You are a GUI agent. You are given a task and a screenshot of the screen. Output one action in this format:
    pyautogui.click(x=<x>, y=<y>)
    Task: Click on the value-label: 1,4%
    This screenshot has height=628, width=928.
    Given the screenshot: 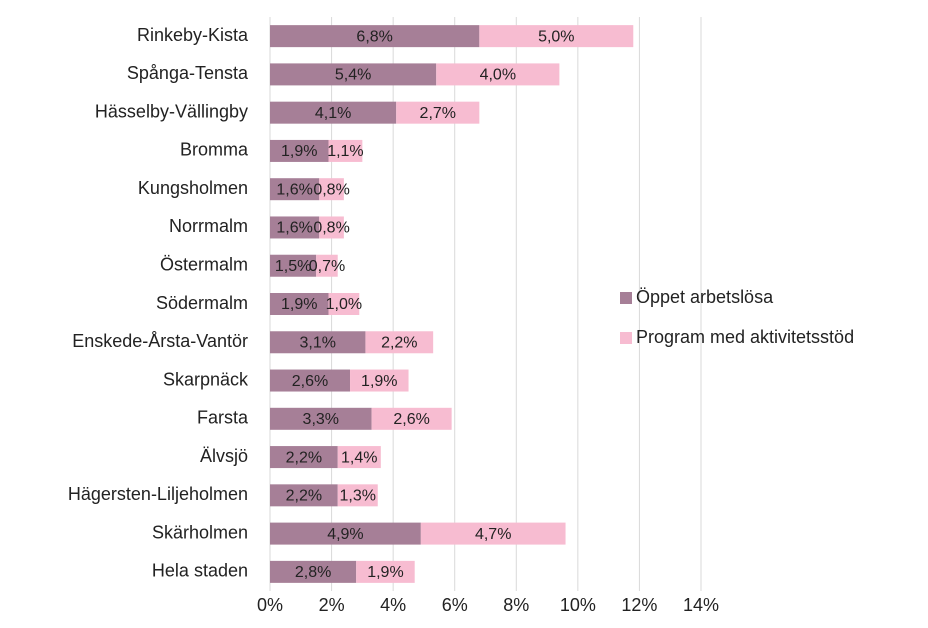 What is the action you would take?
    pyautogui.click(x=359, y=457)
    